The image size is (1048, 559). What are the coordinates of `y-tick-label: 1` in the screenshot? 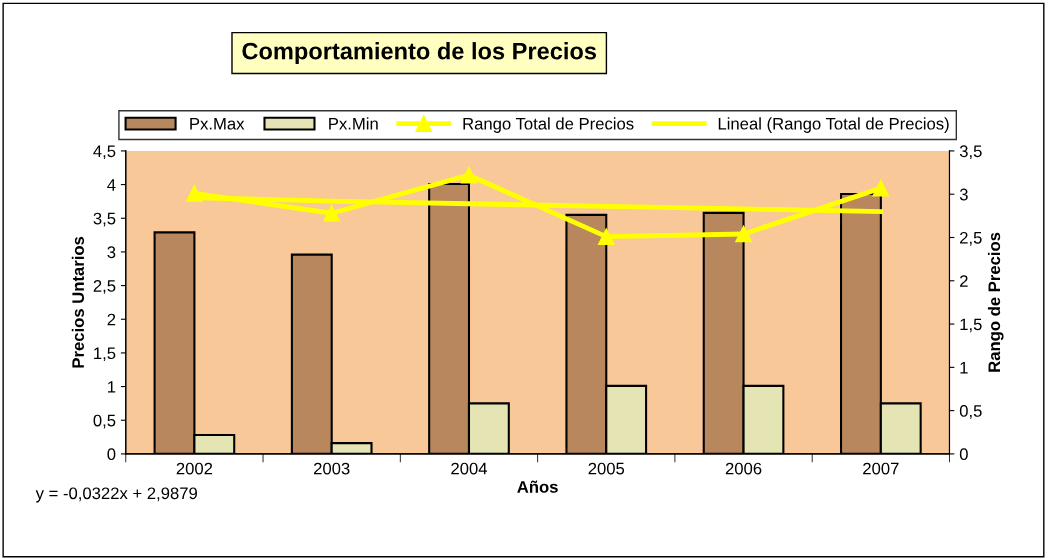 It's located at (112, 387).